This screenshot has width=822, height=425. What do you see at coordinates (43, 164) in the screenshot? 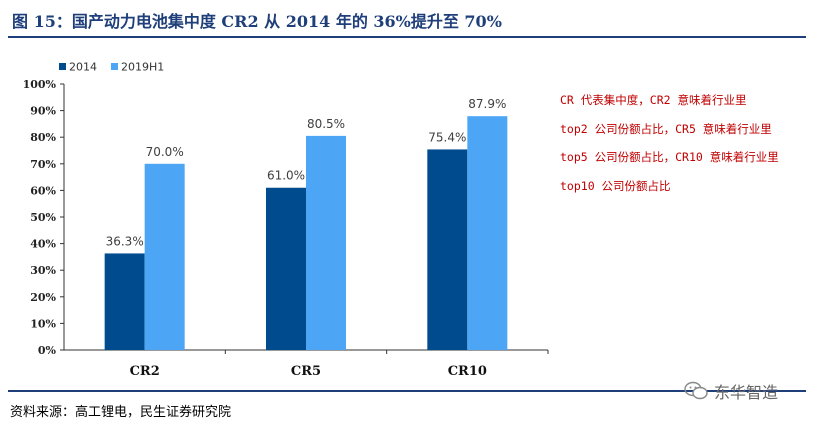
I see `y-tick-label: 70%` at bounding box center [43, 164].